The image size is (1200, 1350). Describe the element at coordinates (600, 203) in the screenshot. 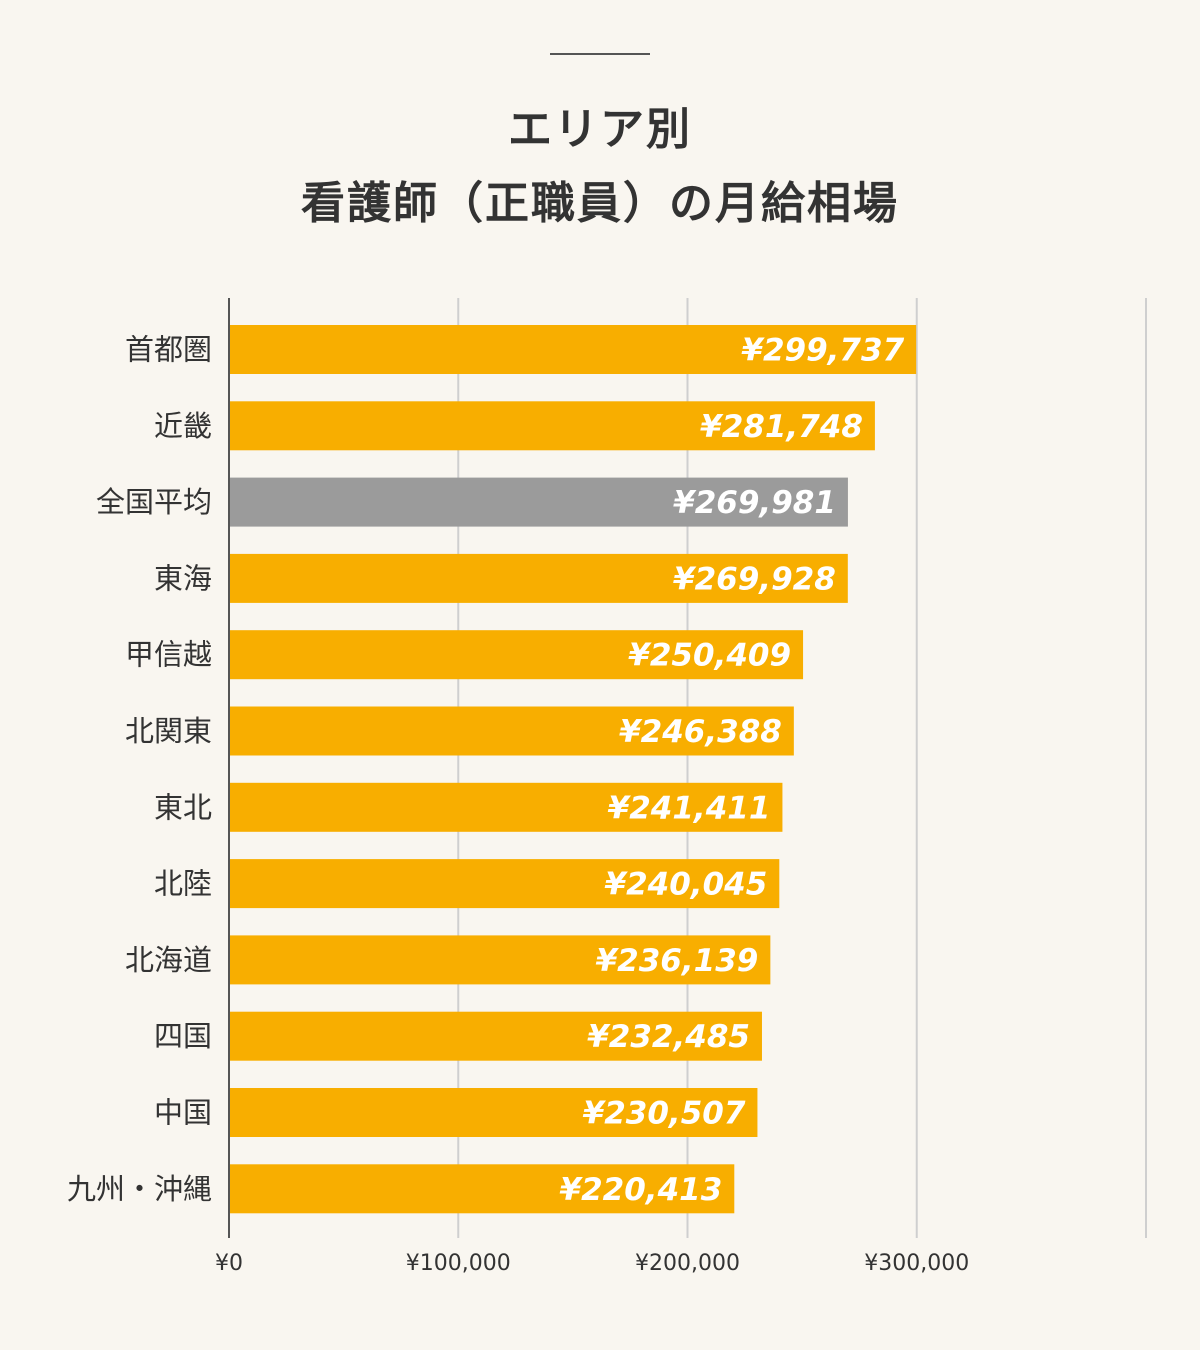

I see `chart-subtitle: 看護師（正職員）の月給相場` at that location.